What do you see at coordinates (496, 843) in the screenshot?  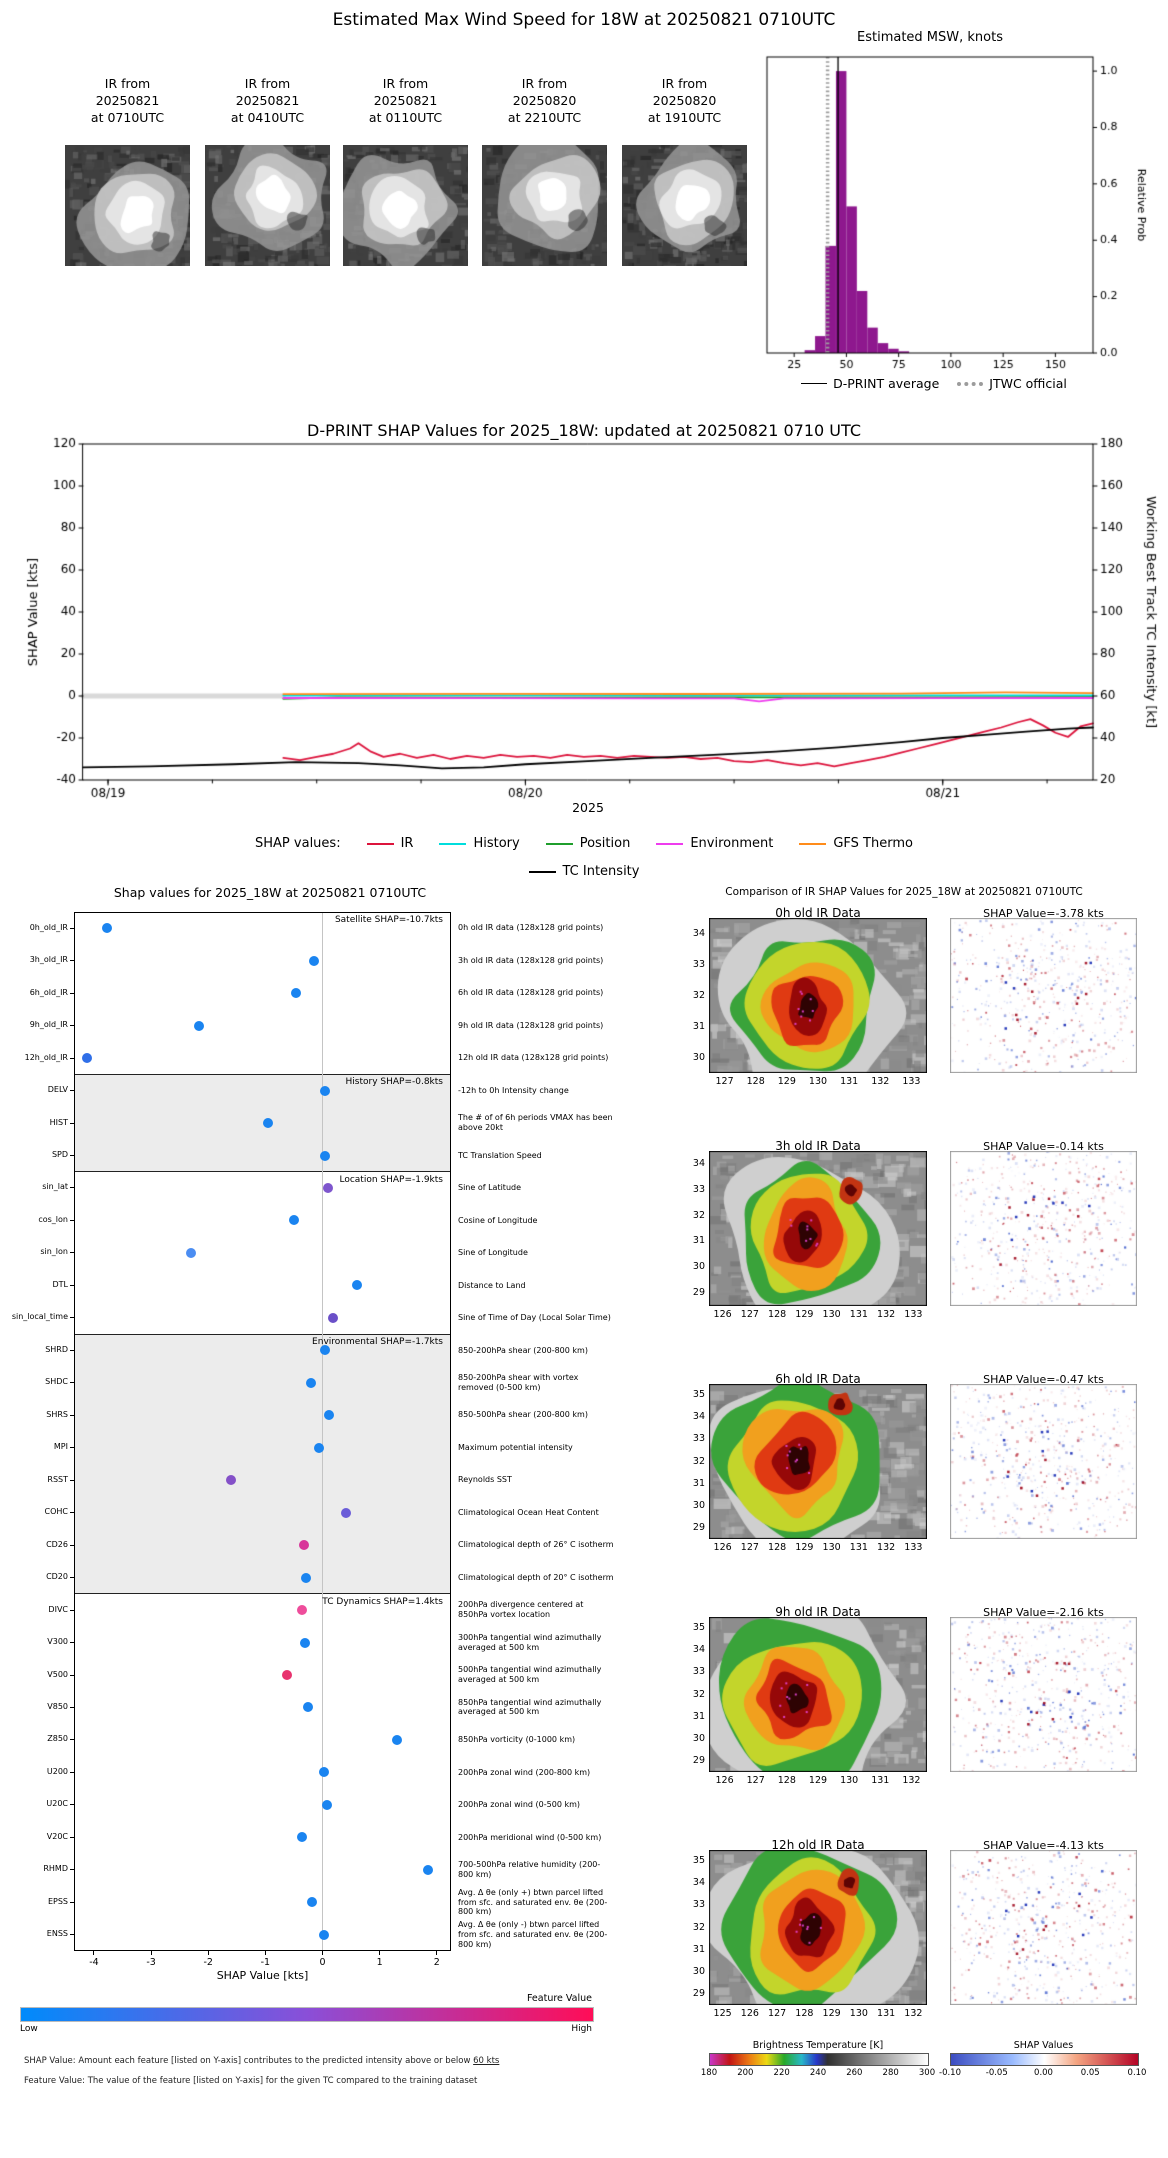 I see `legend-label: History` at bounding box center [496, 843].